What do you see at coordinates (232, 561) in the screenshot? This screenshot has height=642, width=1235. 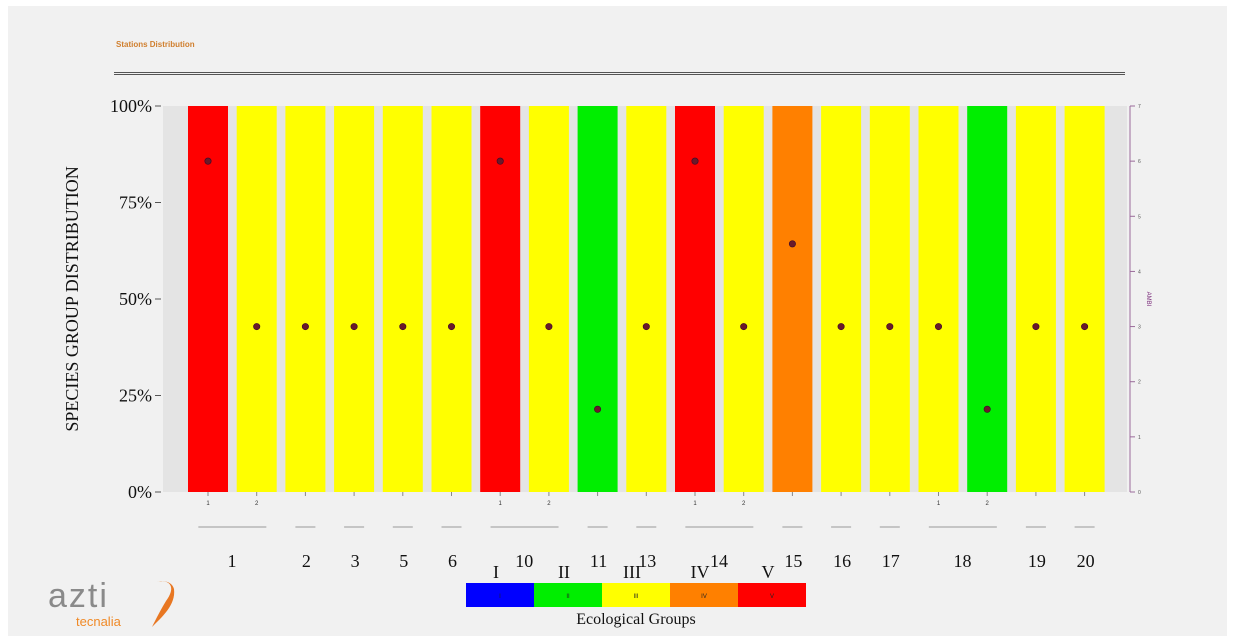 I see `station-label: 1` at bounding box center [232, 561].